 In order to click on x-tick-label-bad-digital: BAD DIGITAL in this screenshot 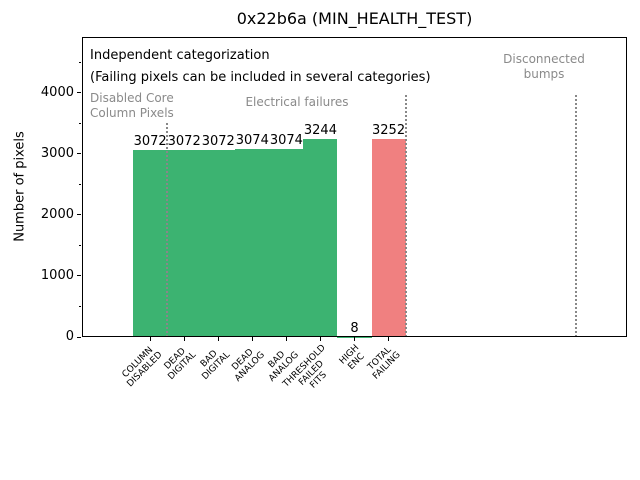, I will do `click(215, 365)`.